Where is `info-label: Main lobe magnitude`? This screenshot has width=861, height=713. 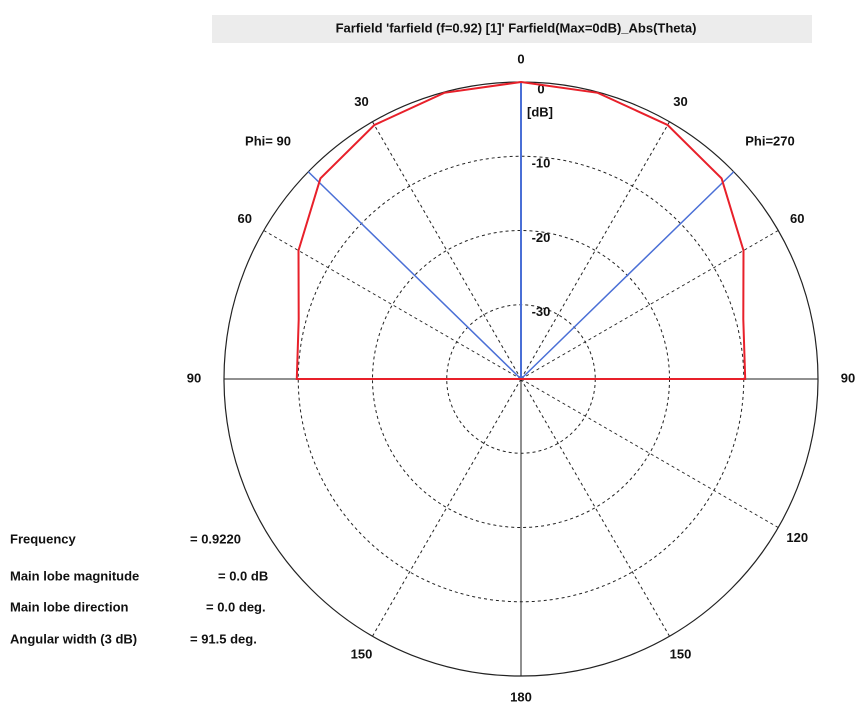 info-label: Main lobe magnitude is located at coordinates (74, 575).